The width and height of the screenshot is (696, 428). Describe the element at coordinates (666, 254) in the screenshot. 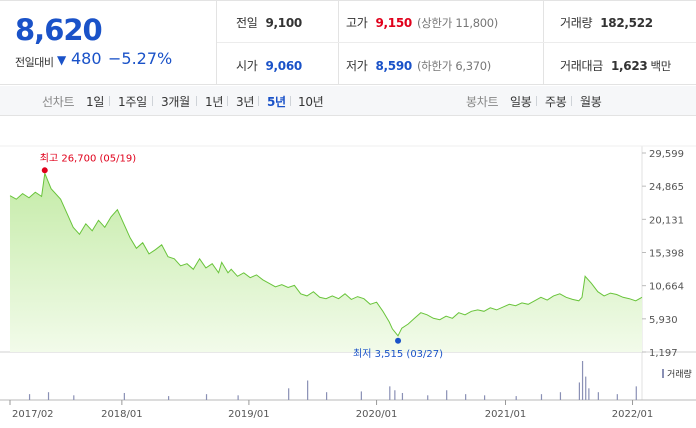

I see `y-tick-label: 15,398` at that location.